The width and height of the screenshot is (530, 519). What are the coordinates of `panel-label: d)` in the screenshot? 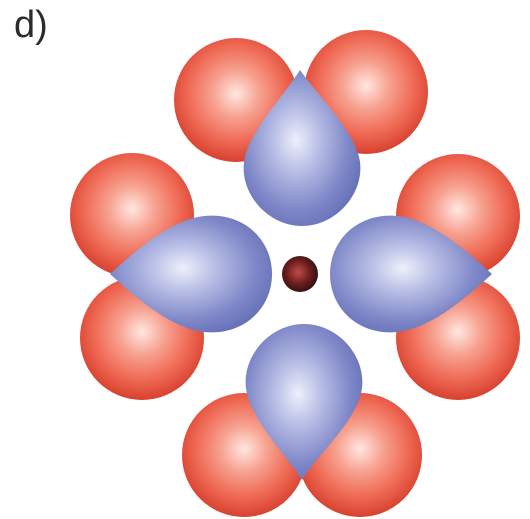 It's located at (31, 25).